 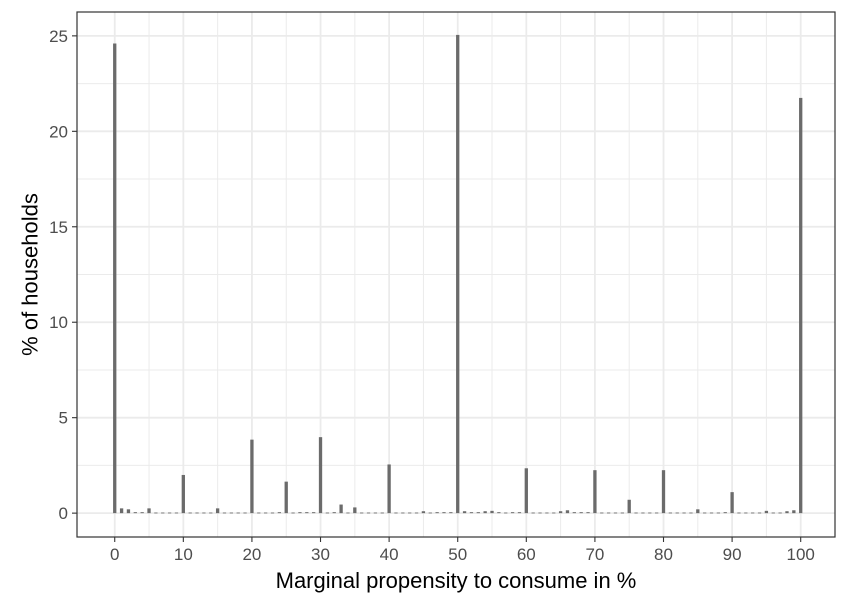 I want to click on x-tick-label: 0, so click(x=114, y=554).